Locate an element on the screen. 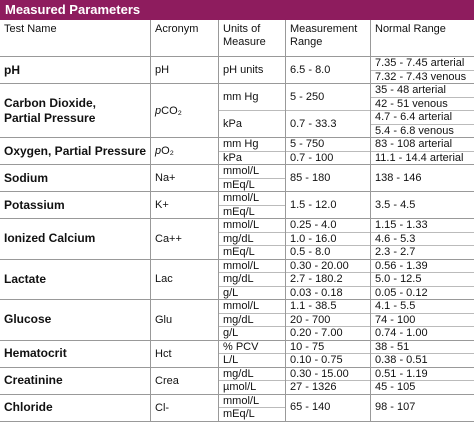 The width and height of the screenshot is (474, 442). normal-value: 35 - 48 arterial is located at coordinates (410, 90).